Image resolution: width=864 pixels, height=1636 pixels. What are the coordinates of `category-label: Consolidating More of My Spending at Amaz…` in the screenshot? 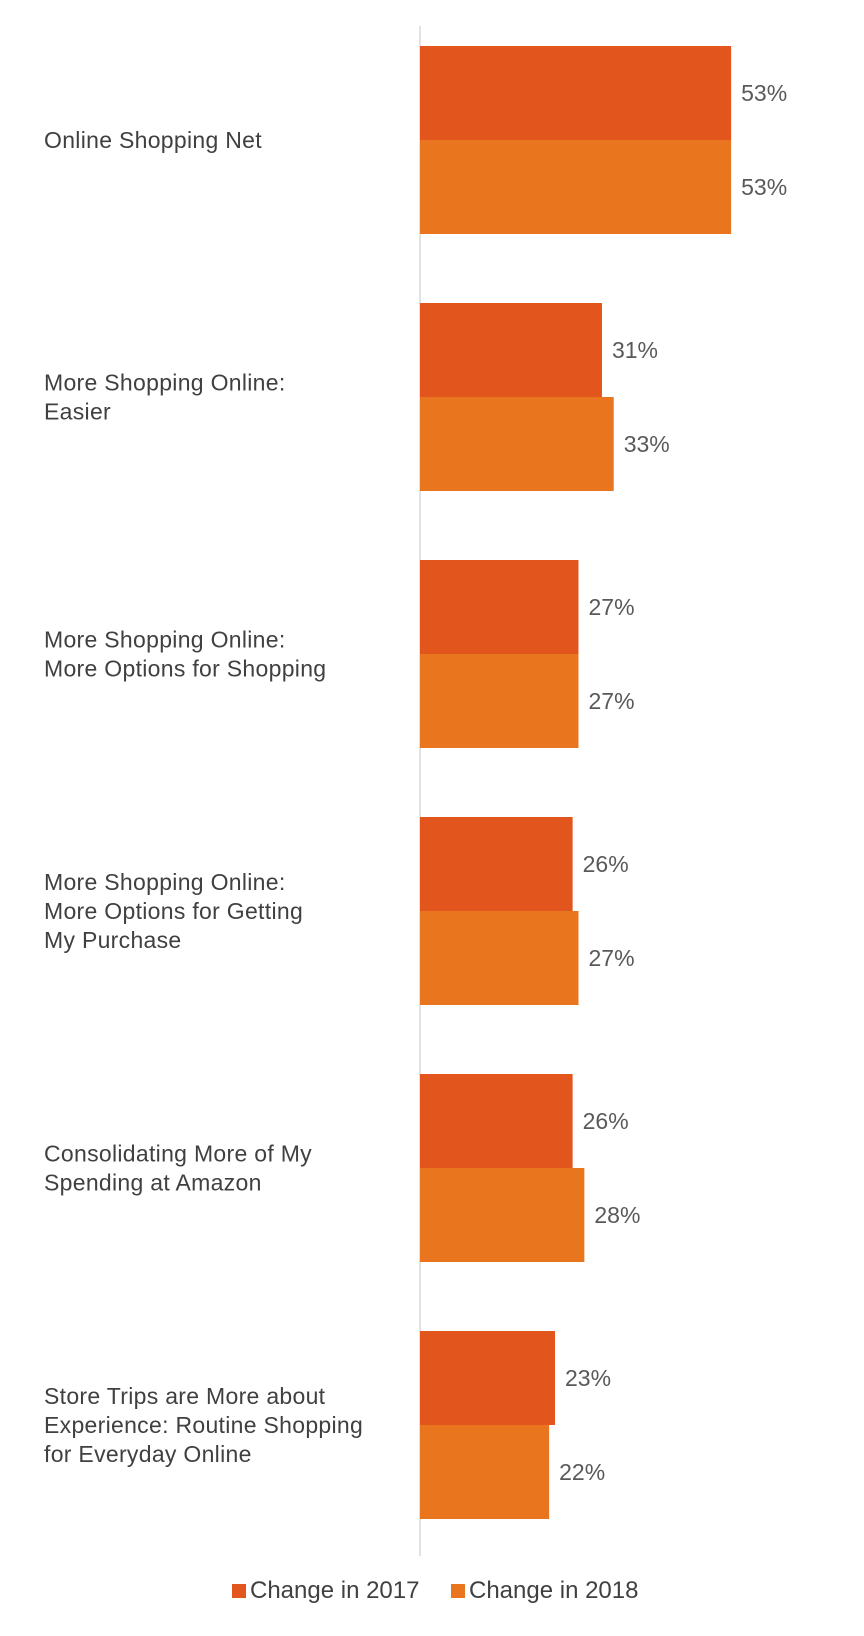 It's located at (178, 1168).